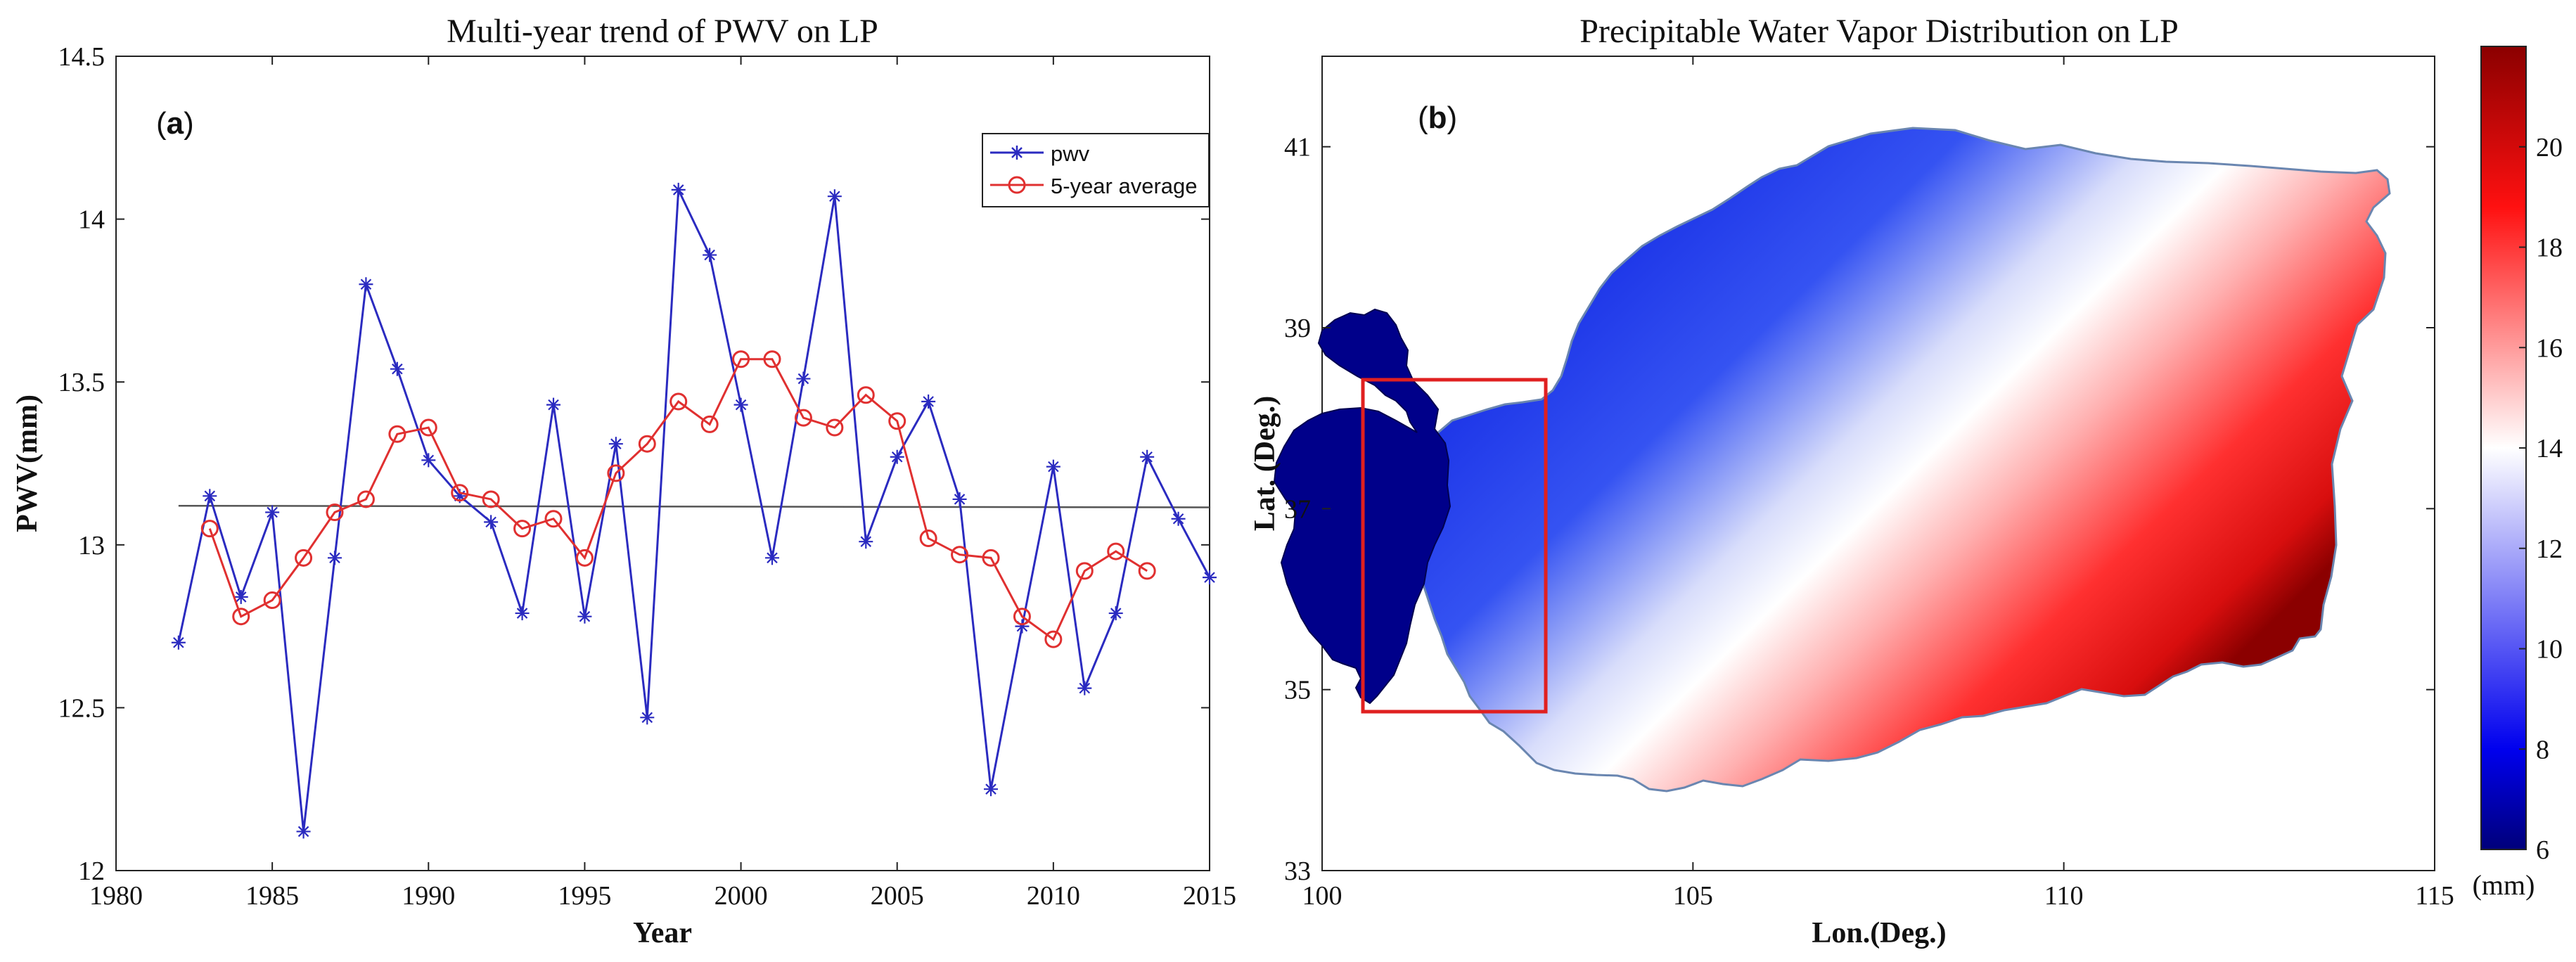 Image resolution: width=2576 pixels, height=962 pixels. What do you see at coordinates (2504, 885) in the screenshot?
I see `colorbar-unit: (mm)` at bounding box center [2504, 885].